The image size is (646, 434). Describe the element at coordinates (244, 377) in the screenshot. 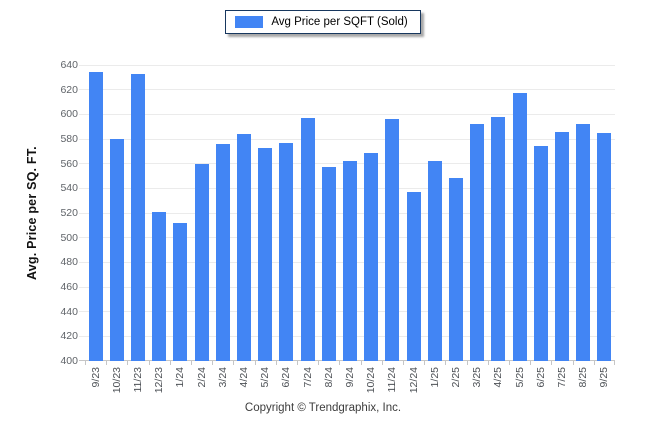

I see `x-tick-label: 4/24` at that location.